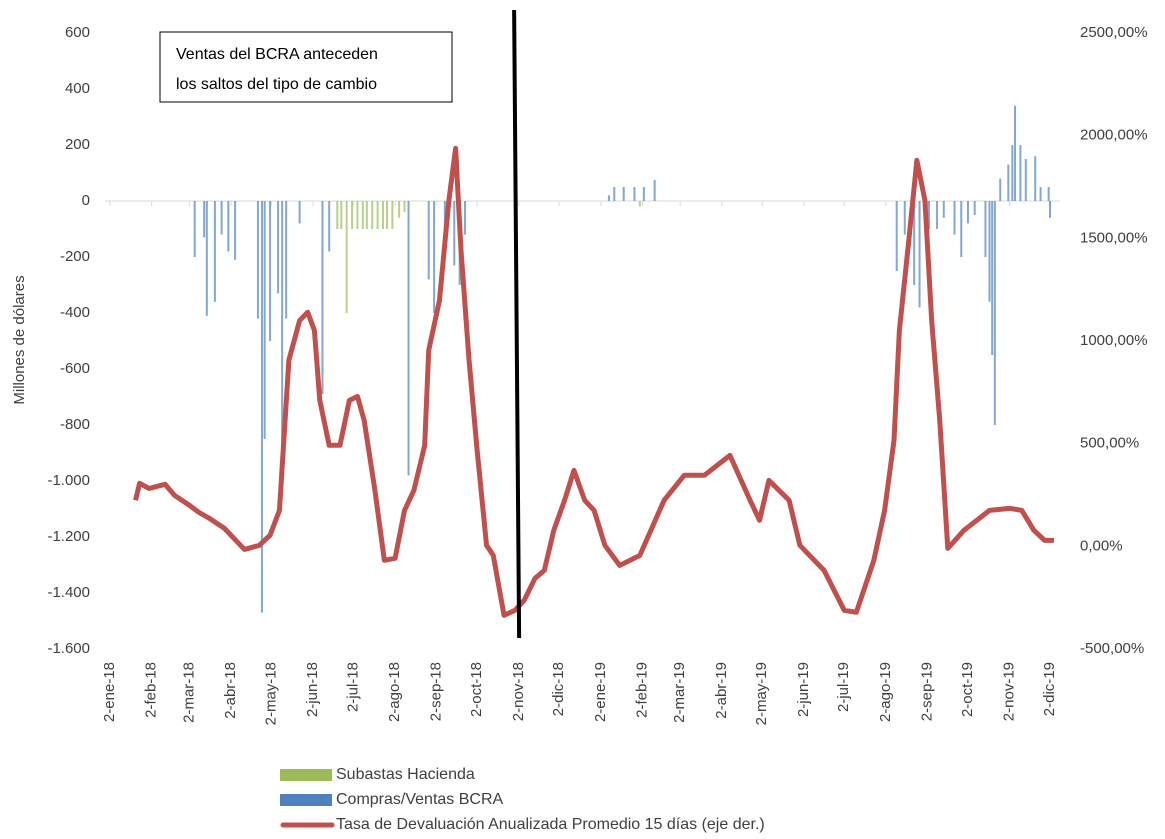 Image resolution: width=1165 pixels, height=839 pixels. What do you see at coordinates (188, 692) in the screenshot?
I see `x-tick-label: 2-mar-18` at bounding box center [188, 692].